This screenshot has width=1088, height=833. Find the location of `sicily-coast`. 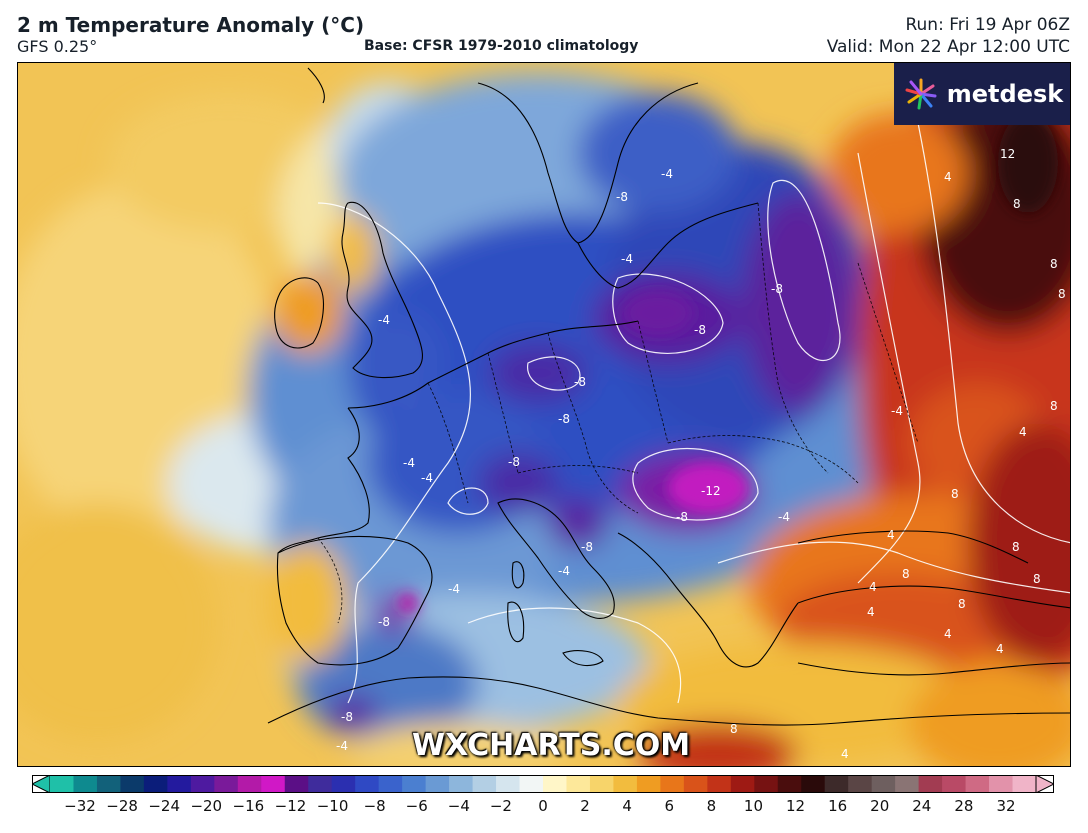

sicily-coast is located at coordinates (583, 658).